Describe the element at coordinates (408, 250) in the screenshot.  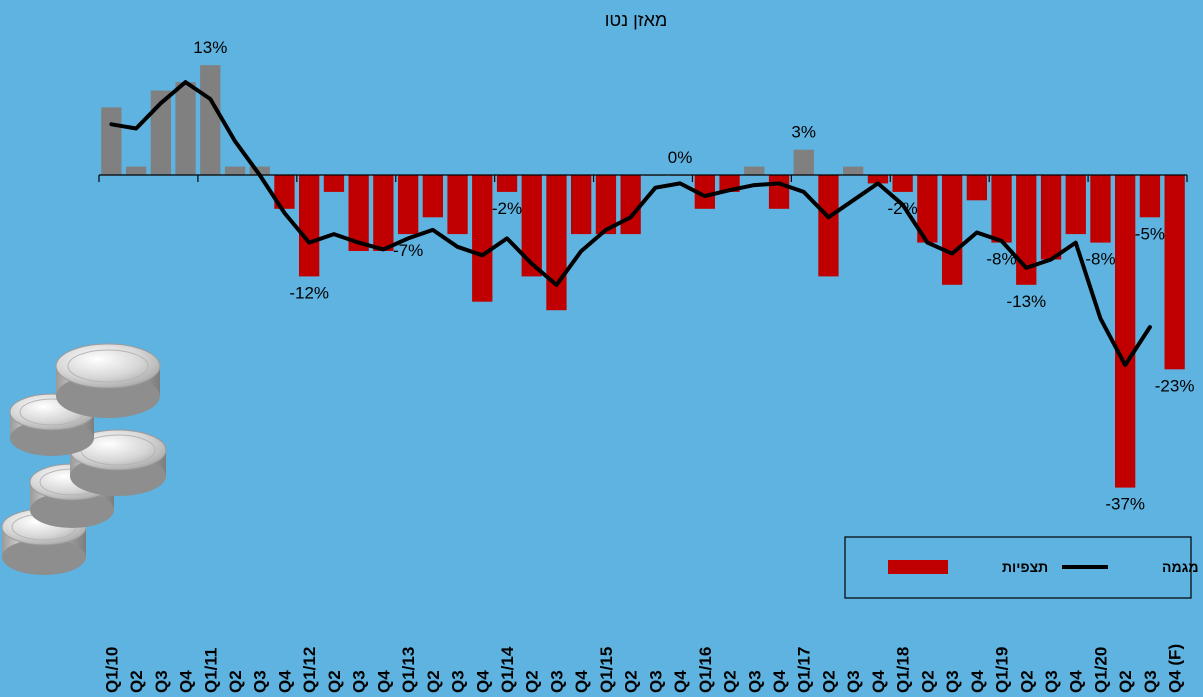
I see `data-label-12: -7%` at that location.